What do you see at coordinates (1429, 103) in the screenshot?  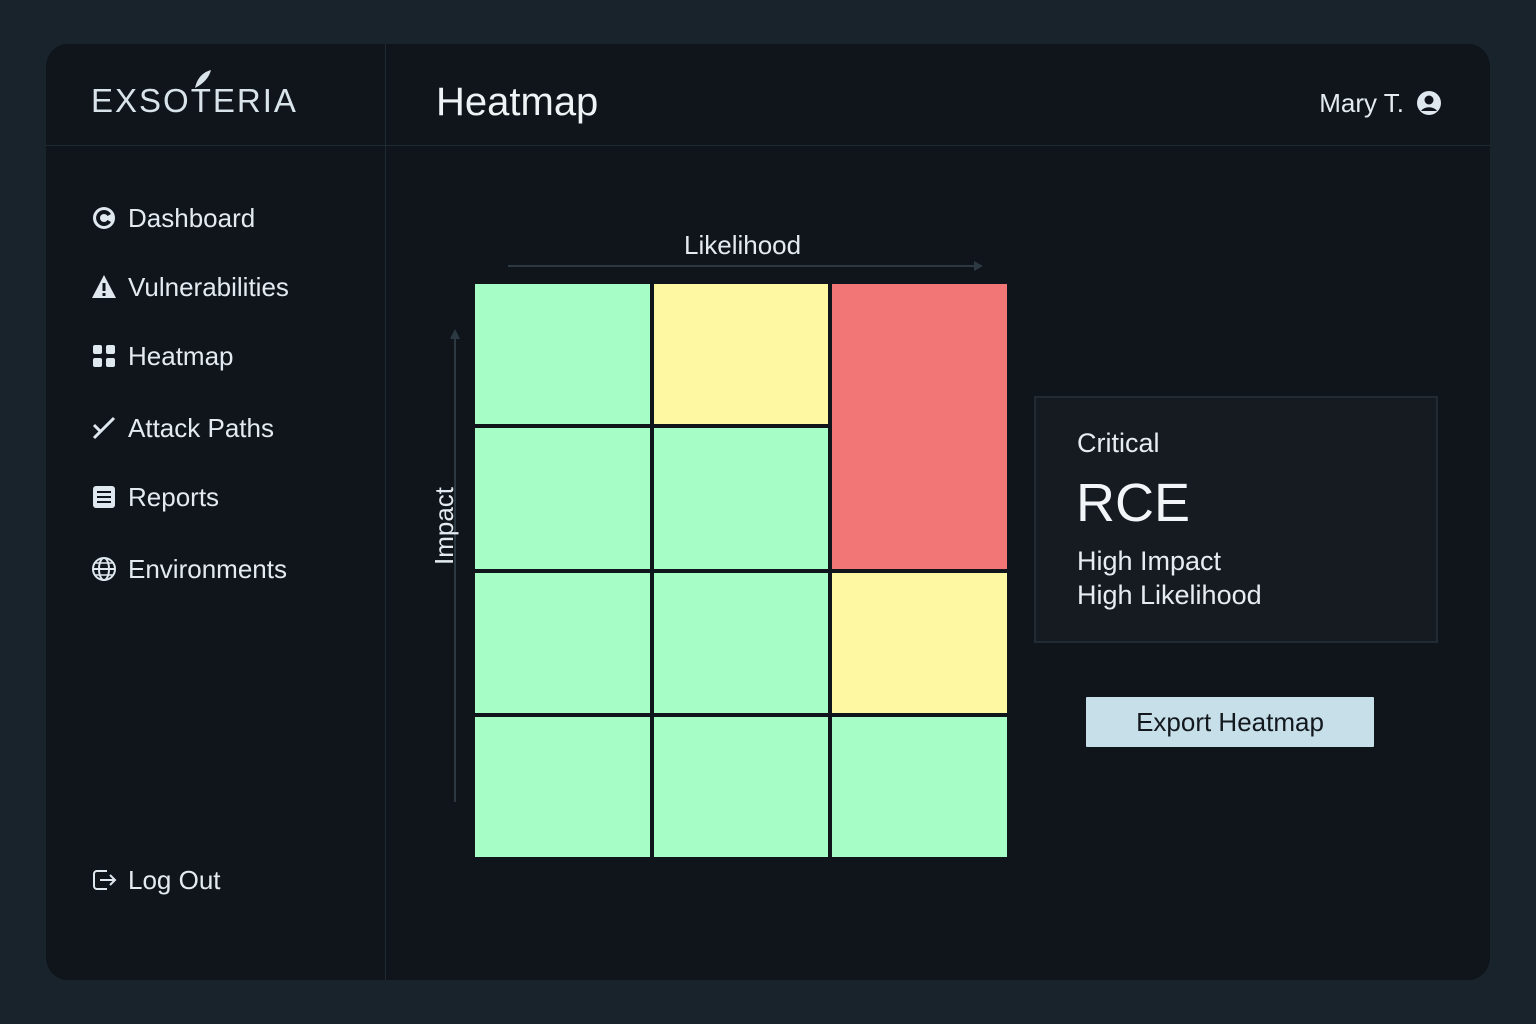 I see `user-avatar-icon` at bounding box center [1429, 103].